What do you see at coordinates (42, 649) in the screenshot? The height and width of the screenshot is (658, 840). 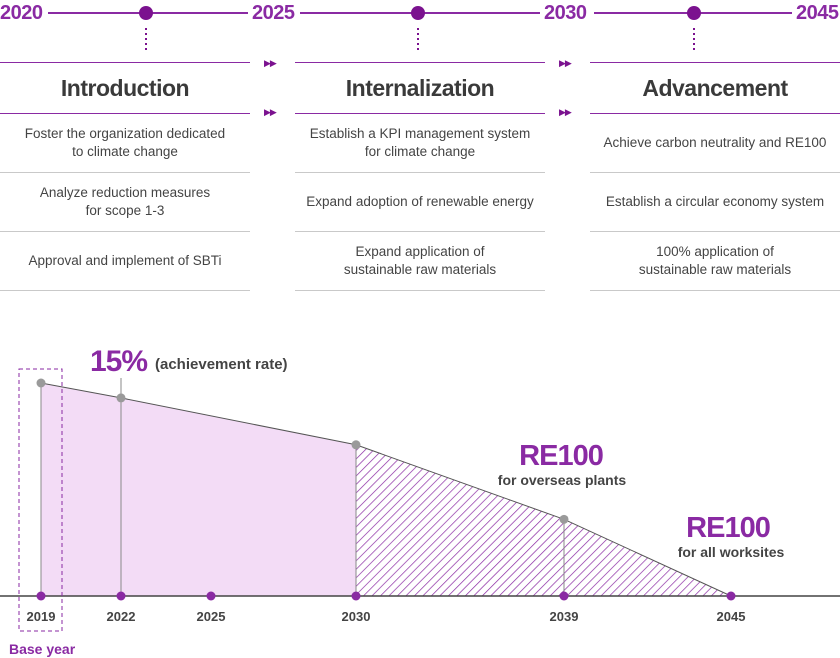 I see `base-year-label: Base year` at bounding box center [42, 649].